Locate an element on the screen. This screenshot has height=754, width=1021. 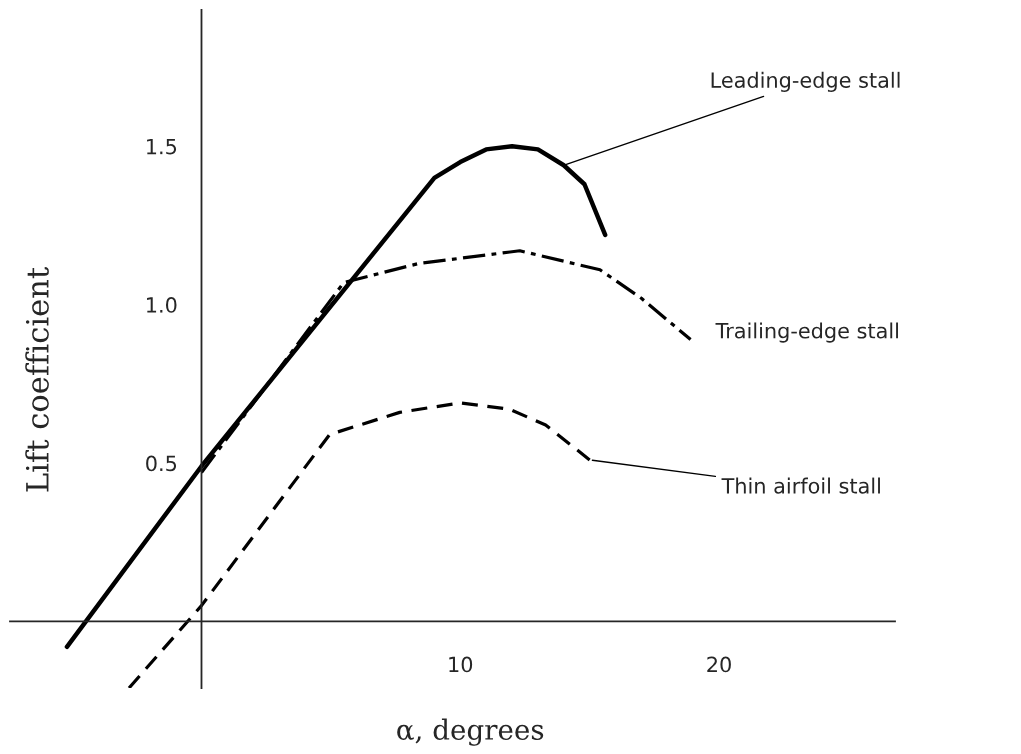
series-label: Trailing-edge stall is located at coordinates (806, 332).